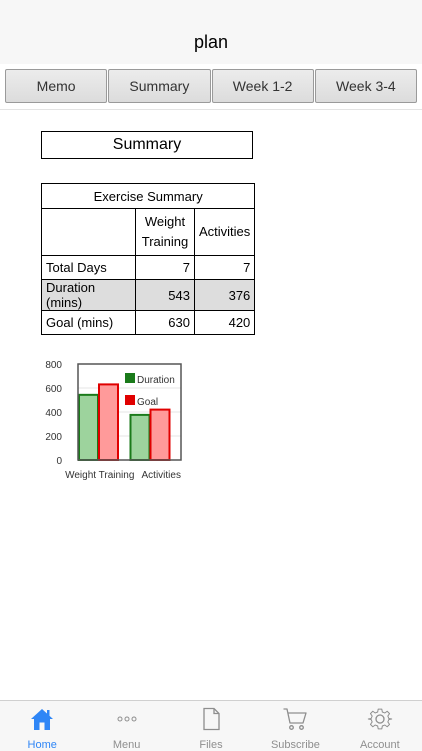 The width and height of the screenshot is (422, 751). Describe the element at coordinates (129, 412) in the screenshot. I see `plot-frame` at that location.